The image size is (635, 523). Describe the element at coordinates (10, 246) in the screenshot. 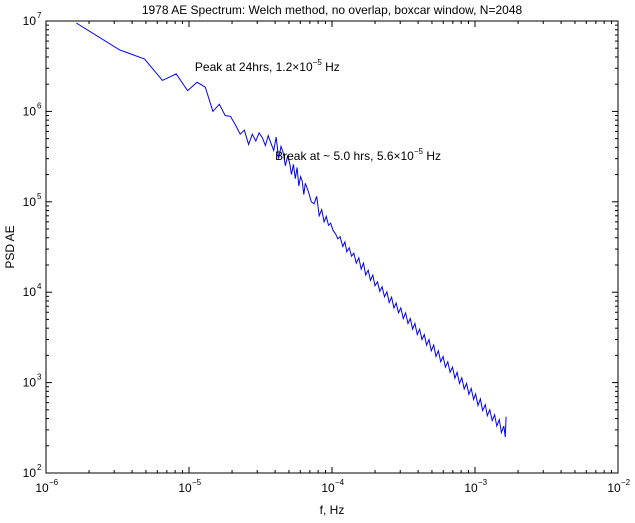

I see `y-axis-label: PSD AE` at that location.